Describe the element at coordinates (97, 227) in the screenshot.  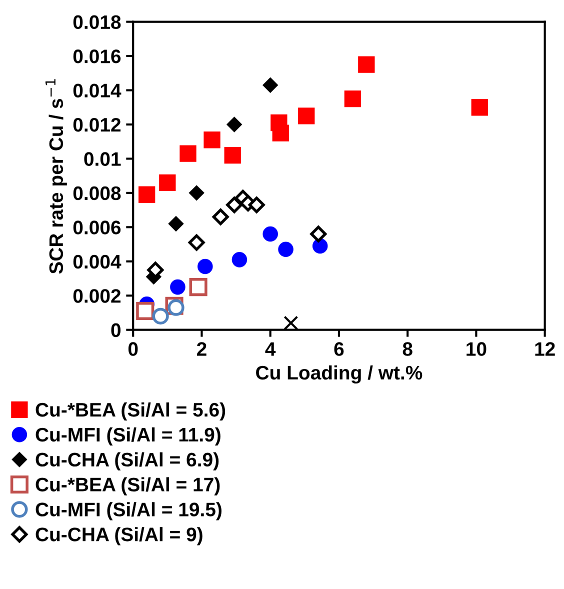
I see `y-tick-label: 0.006` at that location.